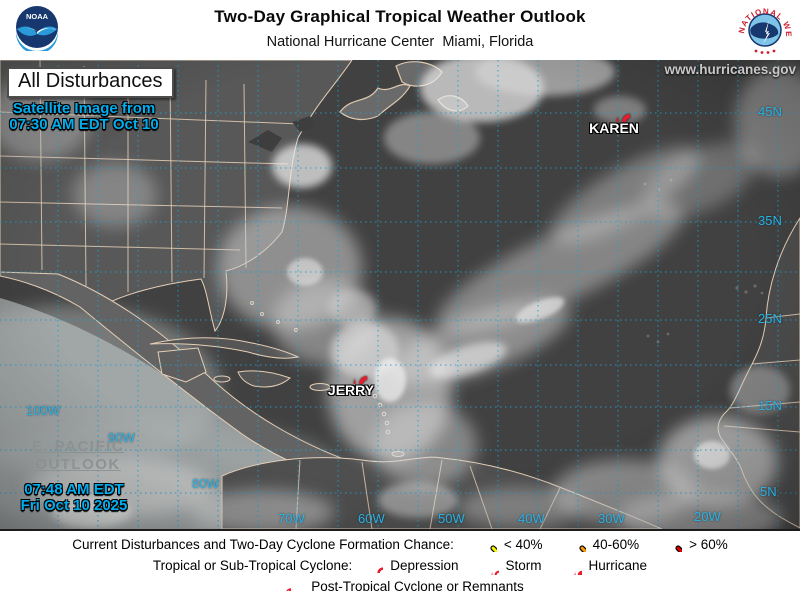 The image size is (800, 591). What do you see at coordinates (78, 464) in the screenshot?
I see `east-pacific-line2: OUTLOOK` at bounding box center [78, 464].